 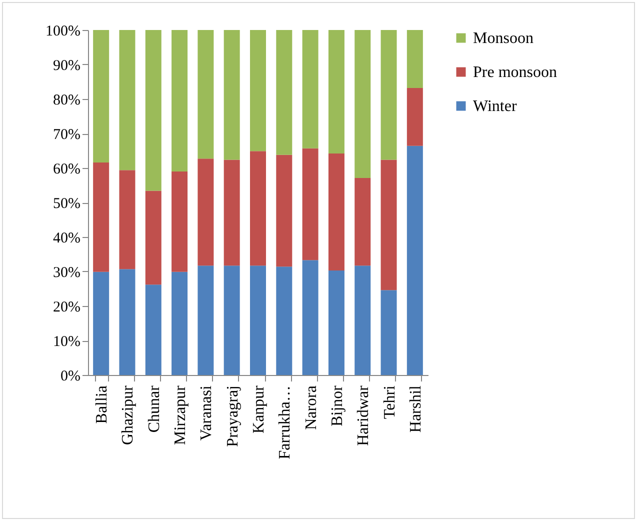 I want to click on x-tick-label: Harshil, so click(x=415, y=408).